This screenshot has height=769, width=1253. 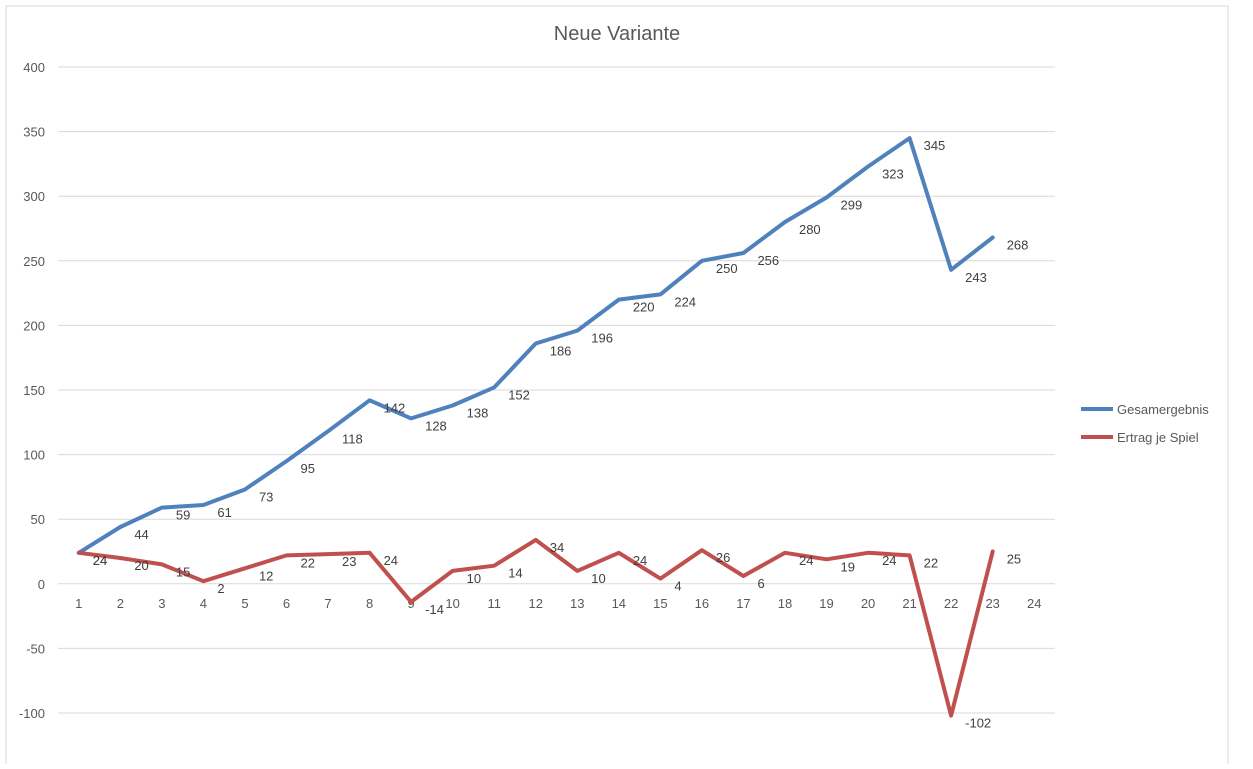 What do you see at coordinates (1163, 409) in the screenshot?
I see `legend-label: Gesamergebnis` at bounding box center [1163, 409].